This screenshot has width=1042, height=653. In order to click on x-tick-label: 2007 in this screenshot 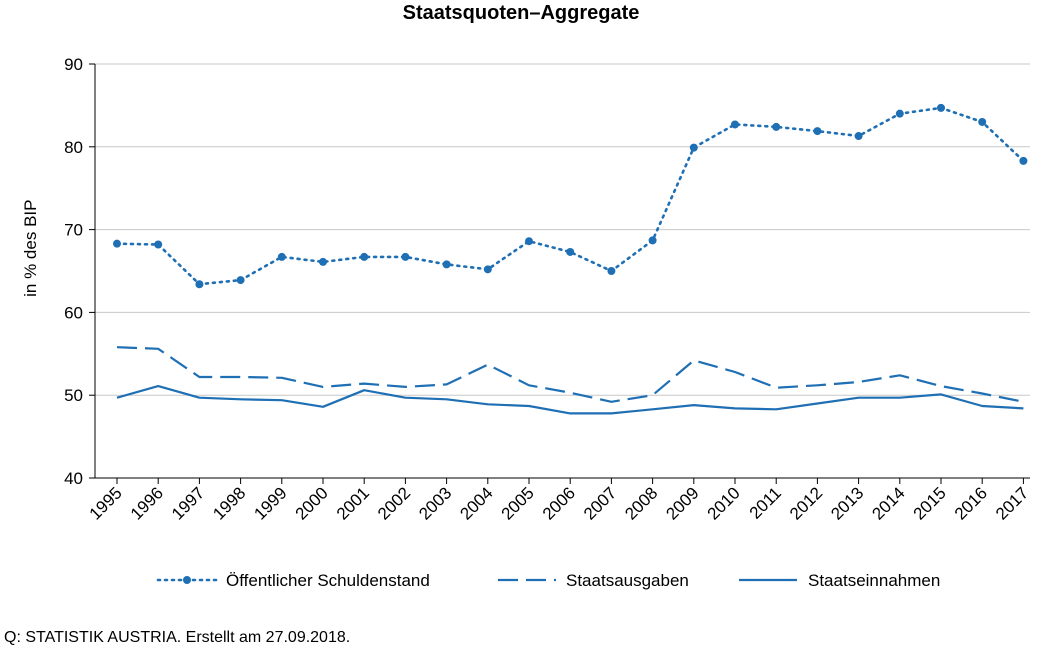, I will do `click(600, 503)`.